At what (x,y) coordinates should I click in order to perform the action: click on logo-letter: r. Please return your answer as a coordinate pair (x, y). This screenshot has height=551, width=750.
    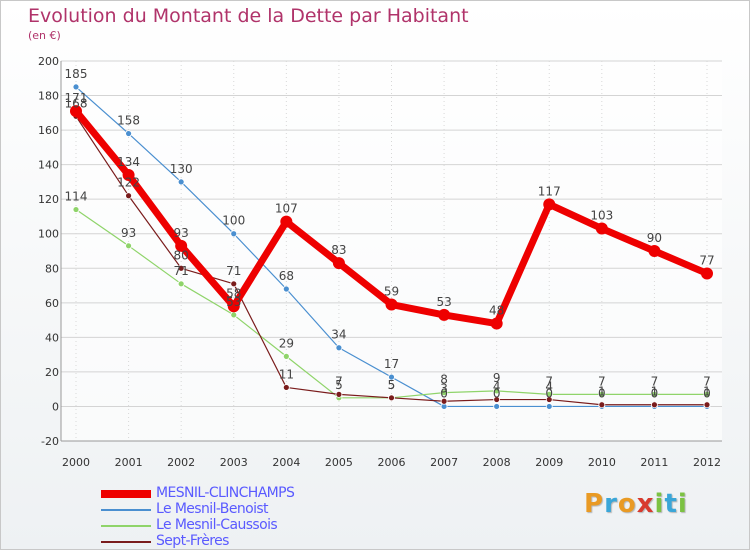
    Looking at the image, I should click on (611, 504).